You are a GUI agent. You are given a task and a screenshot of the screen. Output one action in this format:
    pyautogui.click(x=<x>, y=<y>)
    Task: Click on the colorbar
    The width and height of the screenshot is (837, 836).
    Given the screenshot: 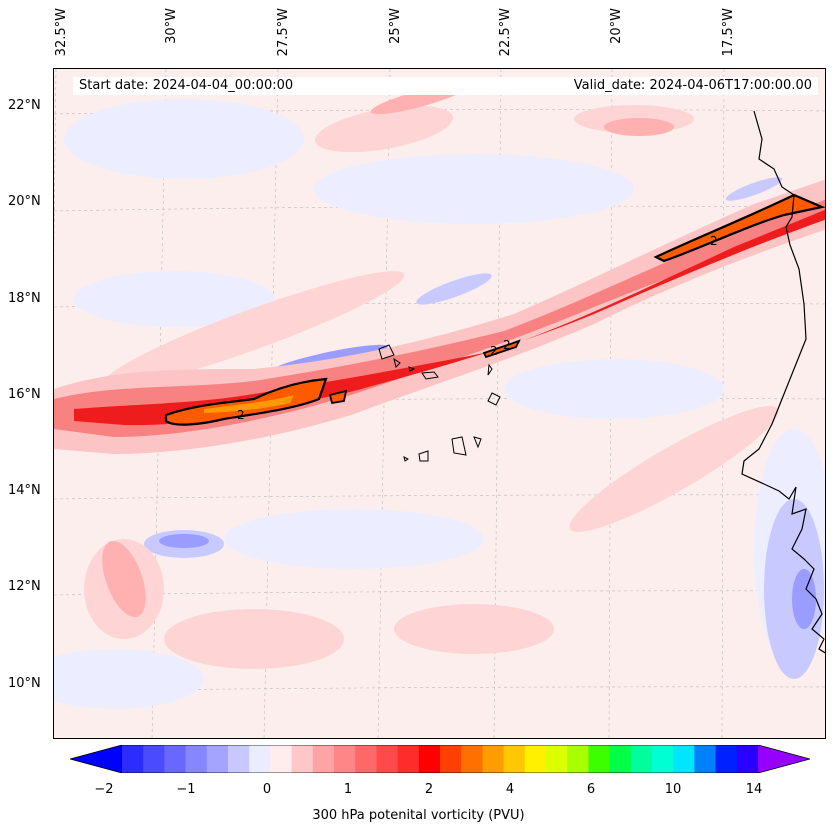 What is the action you would take?
    pyautogui.click(x=440, y=759)
    